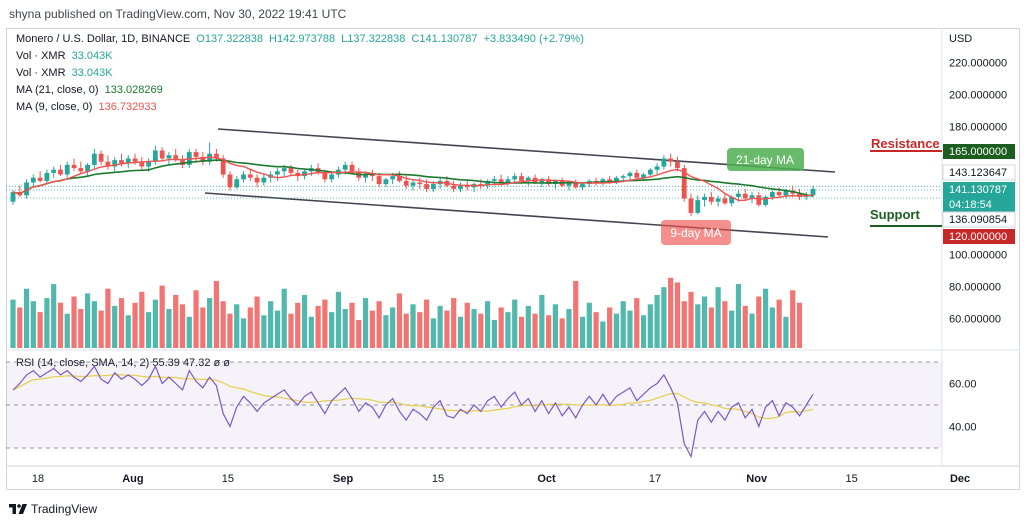 This screenshot has width=1024, height=526. I want to click on channel-lower-line, so click(516, 215).